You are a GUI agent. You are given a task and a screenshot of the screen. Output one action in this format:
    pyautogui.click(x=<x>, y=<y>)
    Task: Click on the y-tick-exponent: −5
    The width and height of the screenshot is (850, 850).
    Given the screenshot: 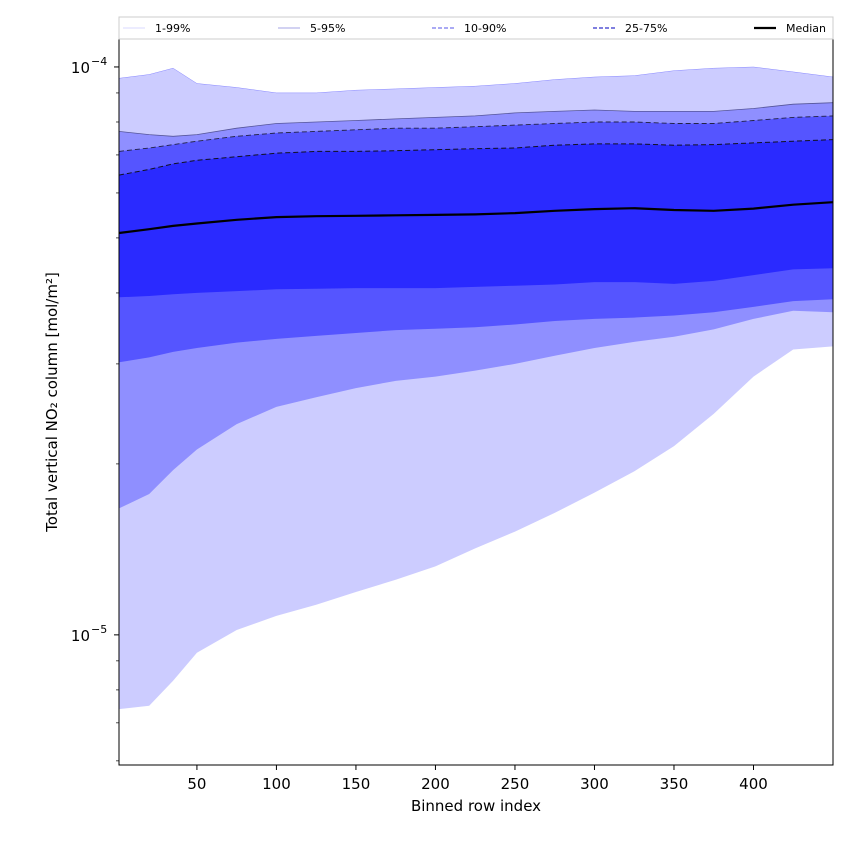 What is the action you would take?
    pyautogui.click(x=99, y=629)
    